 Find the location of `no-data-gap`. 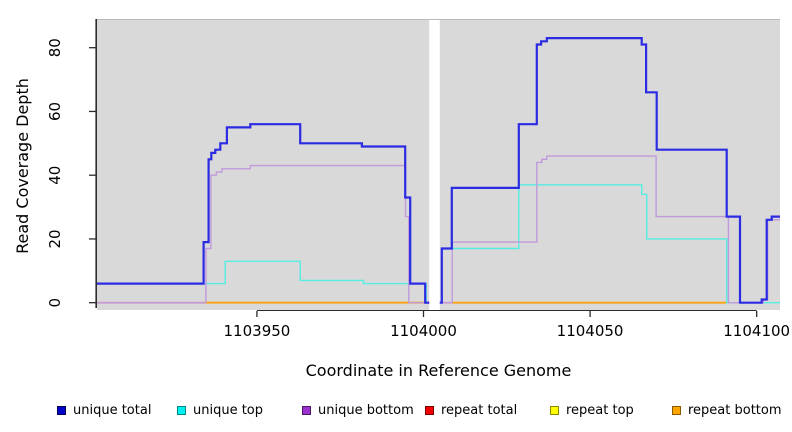

no-data-gap is located at coordinates (434, 165).